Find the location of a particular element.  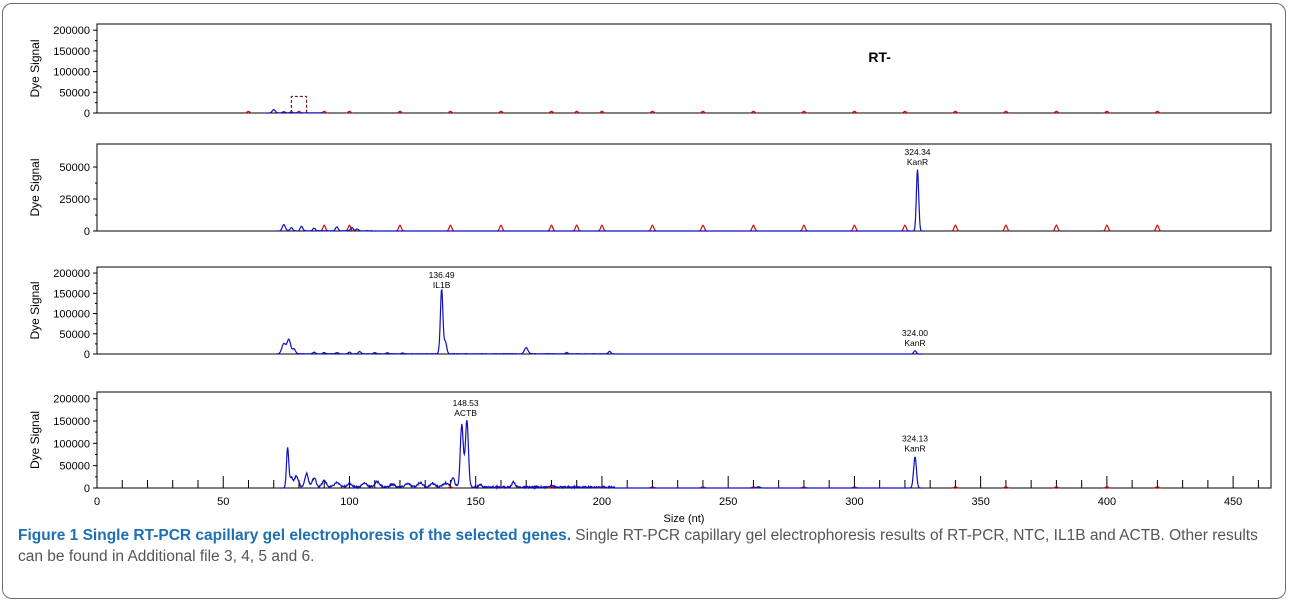

peak-name-label: ACTB is located at coordinates (465, 413).